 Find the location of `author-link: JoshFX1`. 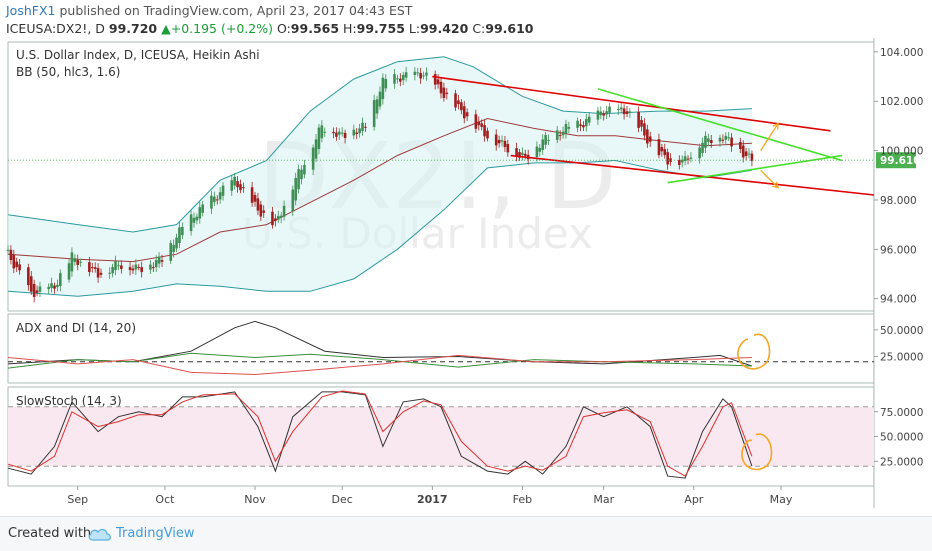

author-link: JoshFX1 is located at coordinates (31, 10).